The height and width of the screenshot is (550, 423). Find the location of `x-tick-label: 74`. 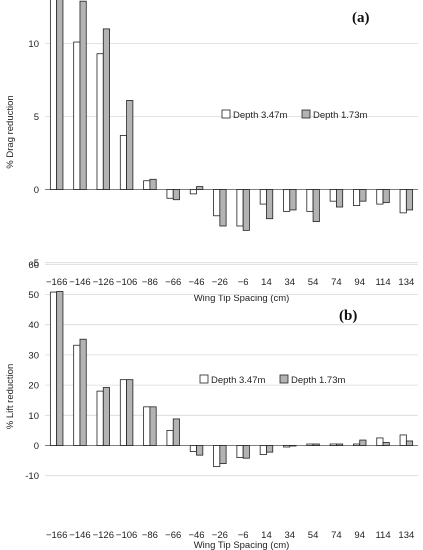

x-tick-label: 74 is located at coordinates (336, 535).